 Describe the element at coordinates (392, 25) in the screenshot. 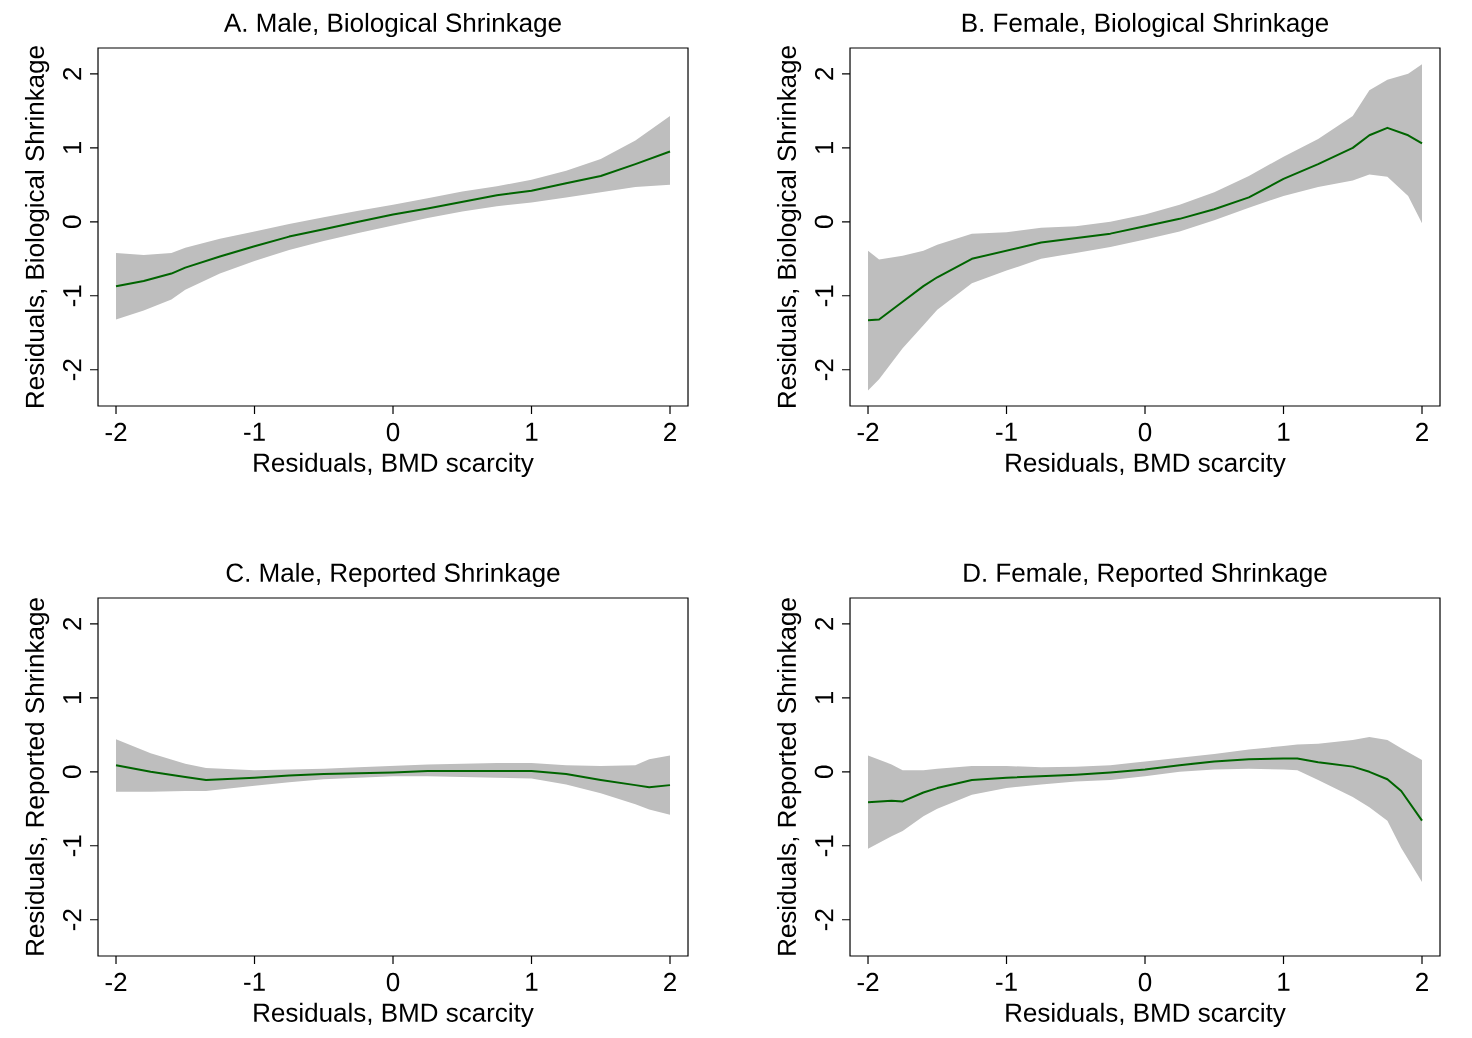

I see `chart-title: A. Male, Biological Shrinkage` at that location.